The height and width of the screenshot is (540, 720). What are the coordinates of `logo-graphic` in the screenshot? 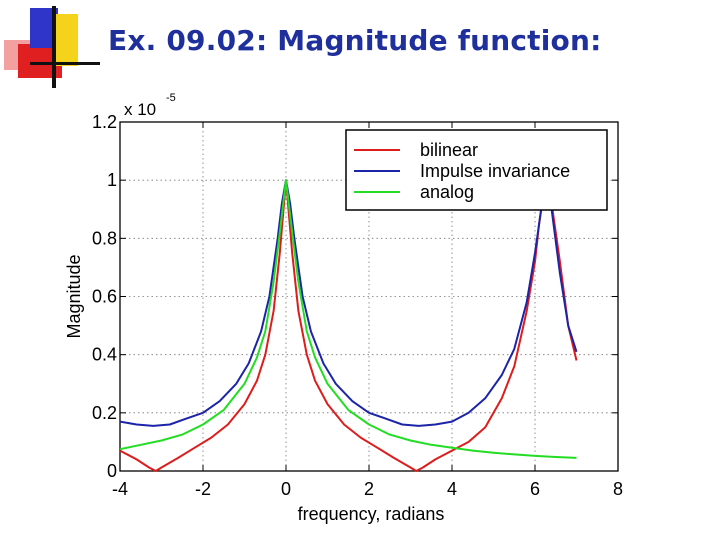 It's located at (52, 47).